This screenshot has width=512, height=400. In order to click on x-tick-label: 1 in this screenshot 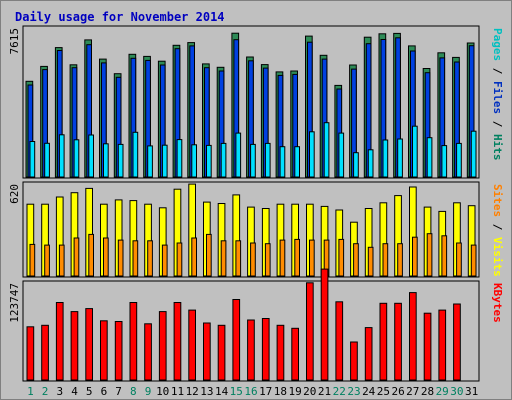, I will do `click(30, 391)`.